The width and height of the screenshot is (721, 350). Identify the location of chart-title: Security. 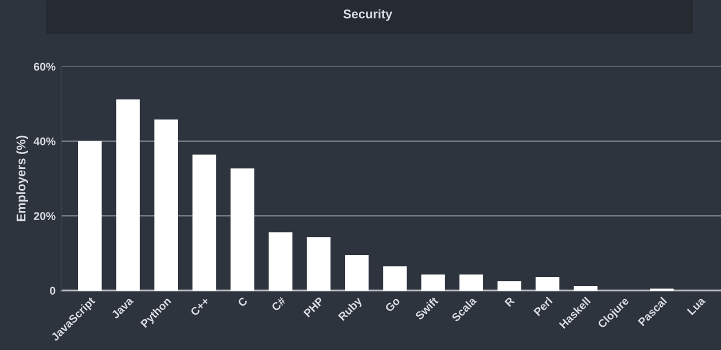
(367, 15).